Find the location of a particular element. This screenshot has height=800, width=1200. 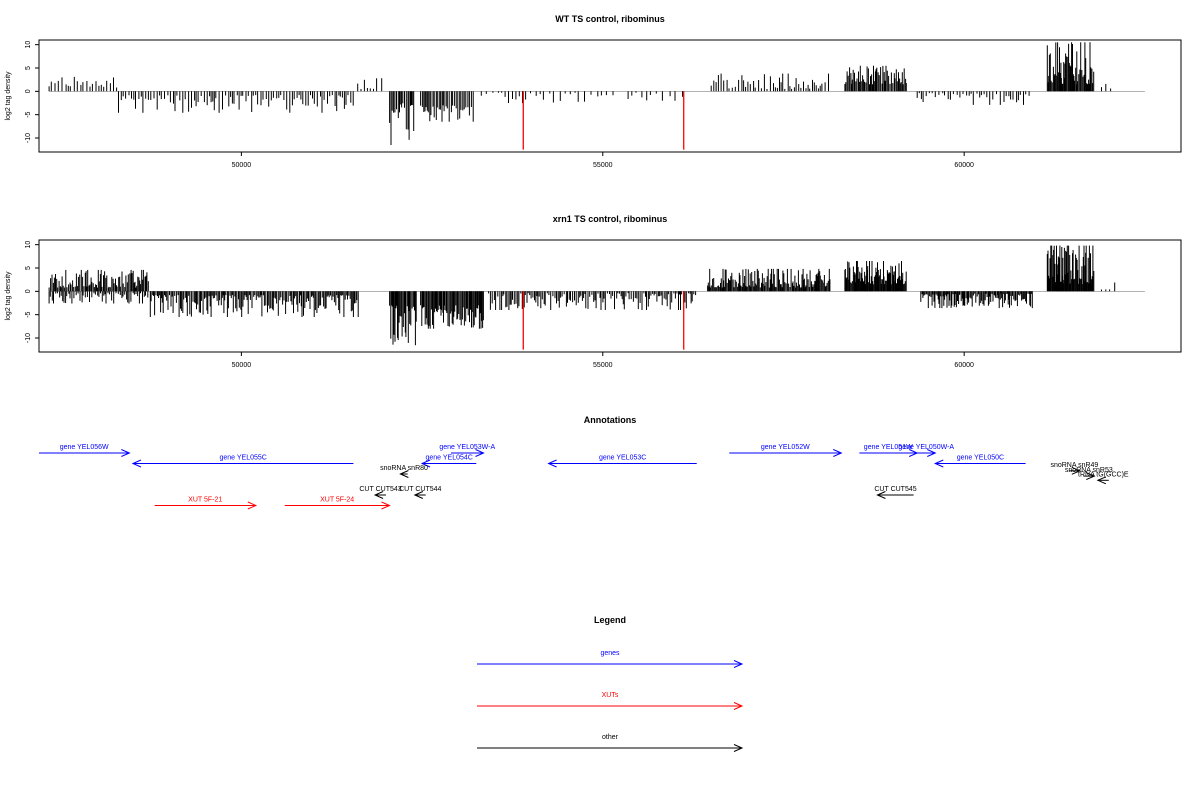

feature-label: CUT CUT545 is located at coordinates (895, 489).